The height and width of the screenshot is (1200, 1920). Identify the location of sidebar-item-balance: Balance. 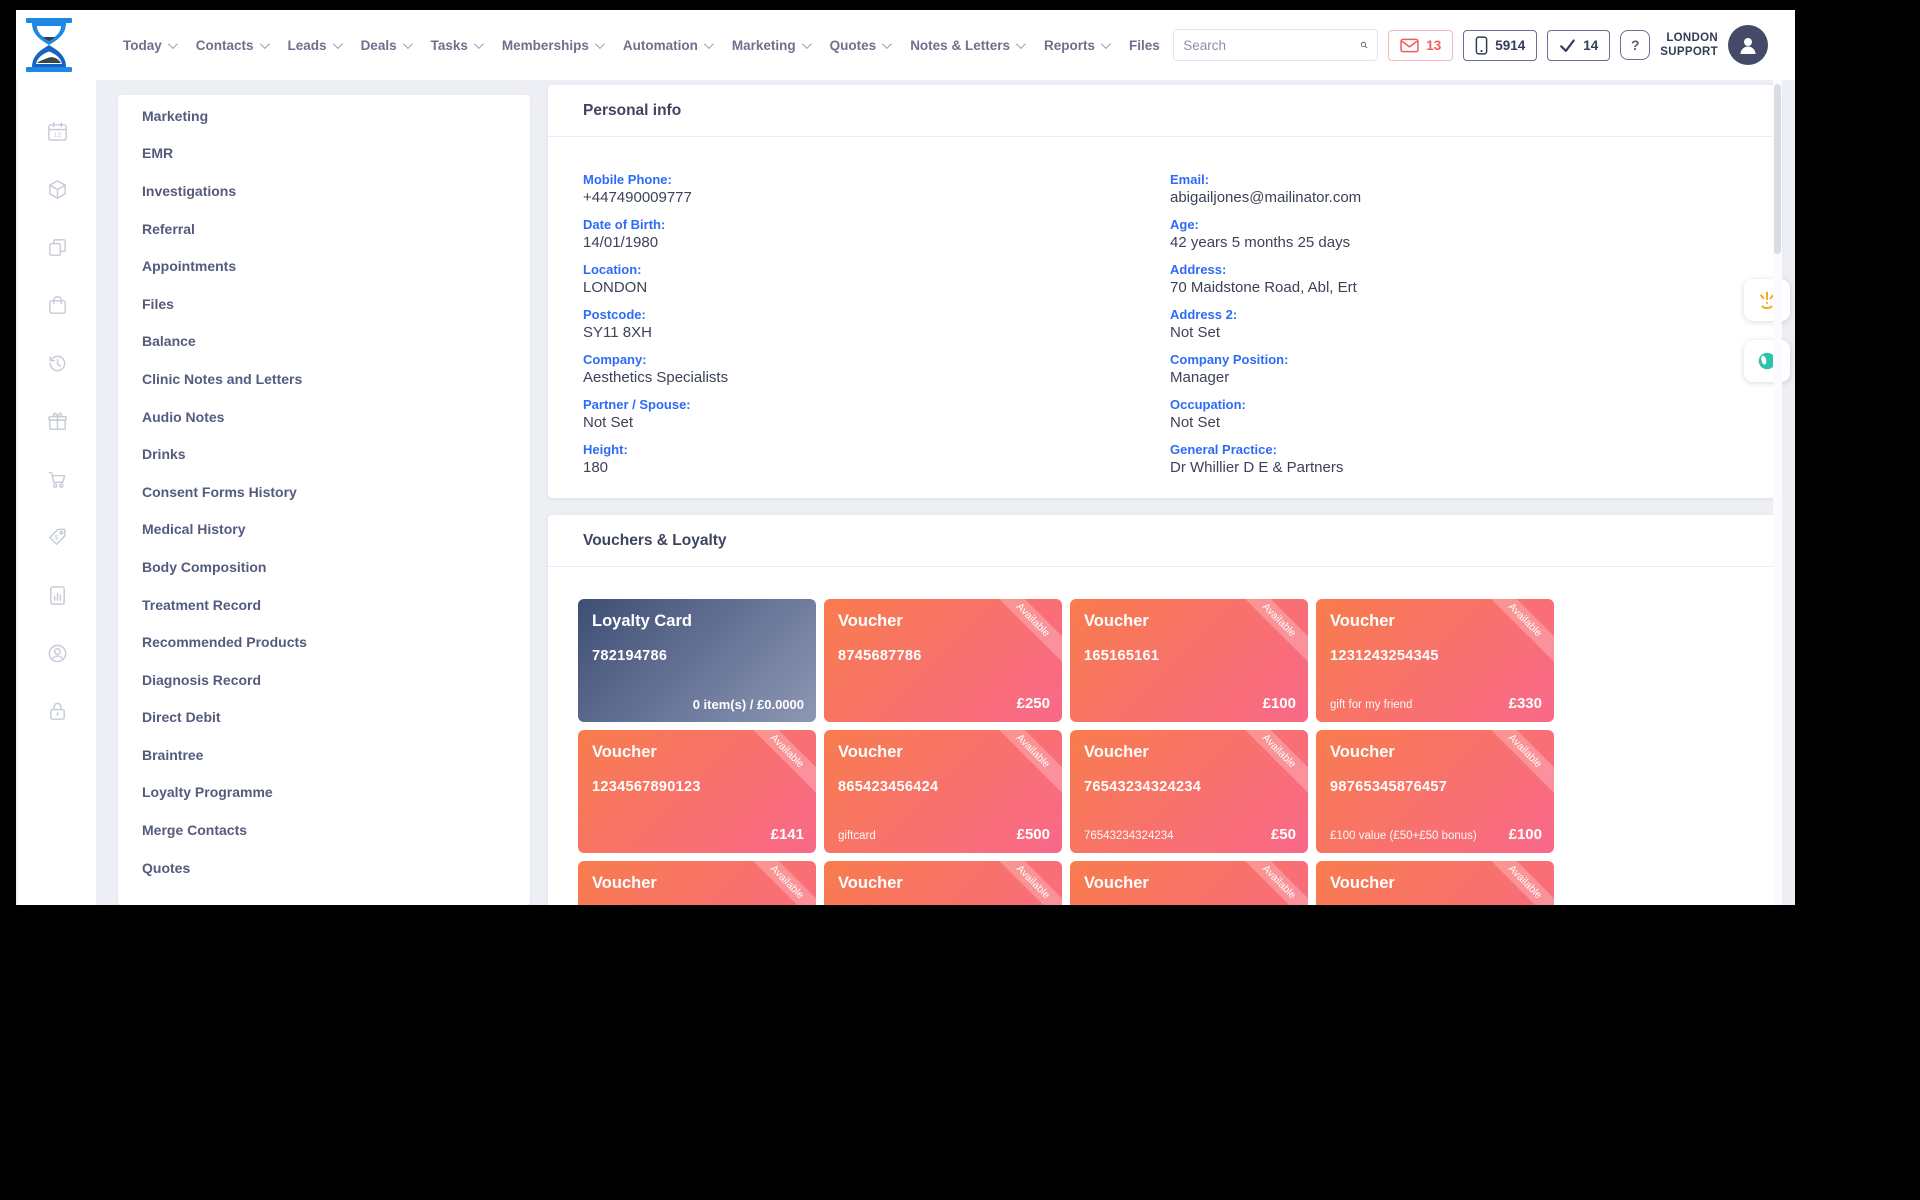
(169, 341).